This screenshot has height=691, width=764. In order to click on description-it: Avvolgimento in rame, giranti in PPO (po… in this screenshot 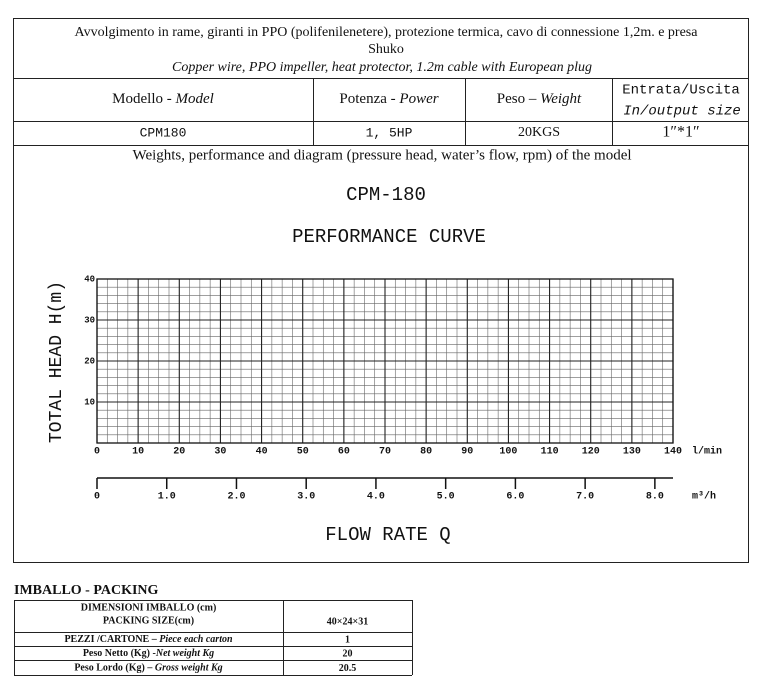, I will do `click(387, 32)`.